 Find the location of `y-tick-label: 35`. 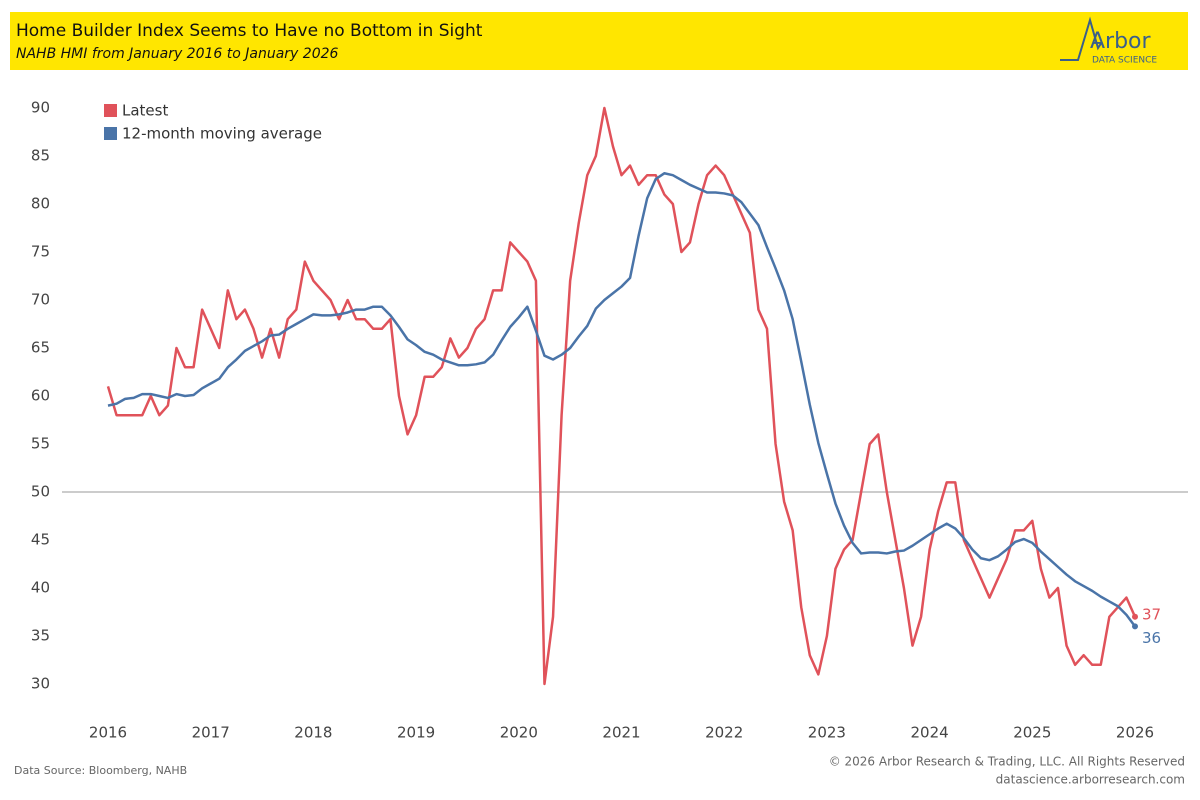

y-tick-label: 35 is located at coordinates (40, 636).